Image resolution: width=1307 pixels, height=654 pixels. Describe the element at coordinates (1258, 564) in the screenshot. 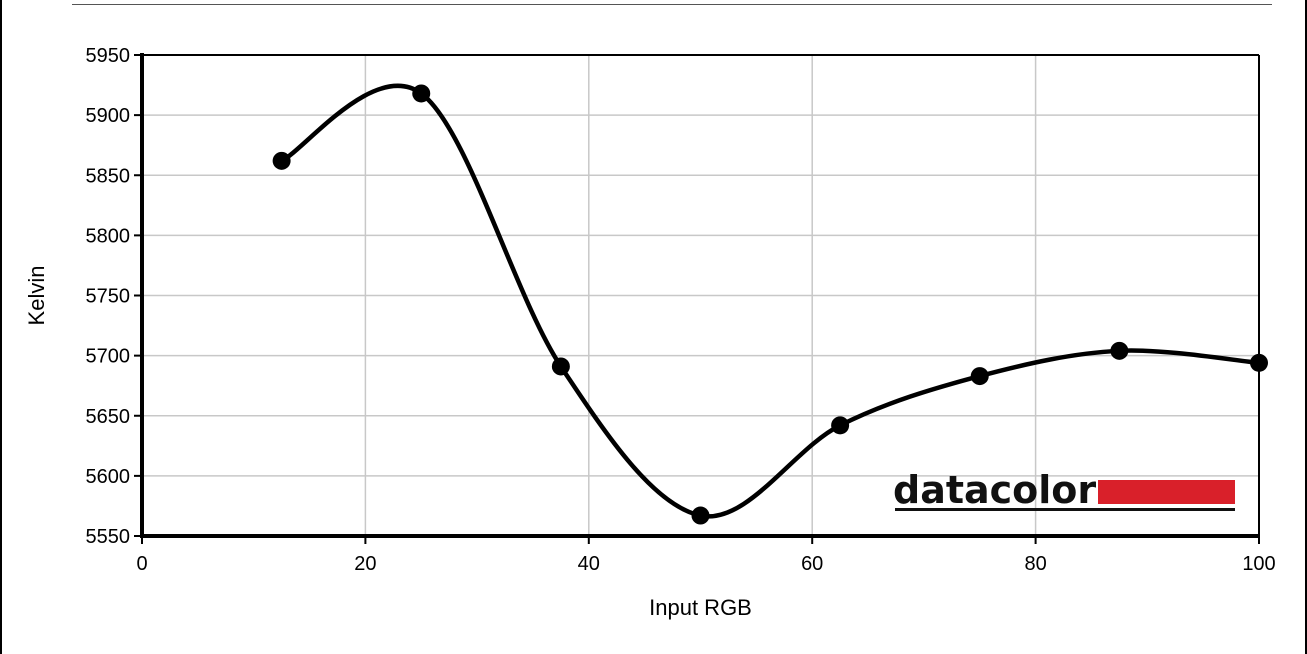

I see `x-tick-label: 100` at that location.